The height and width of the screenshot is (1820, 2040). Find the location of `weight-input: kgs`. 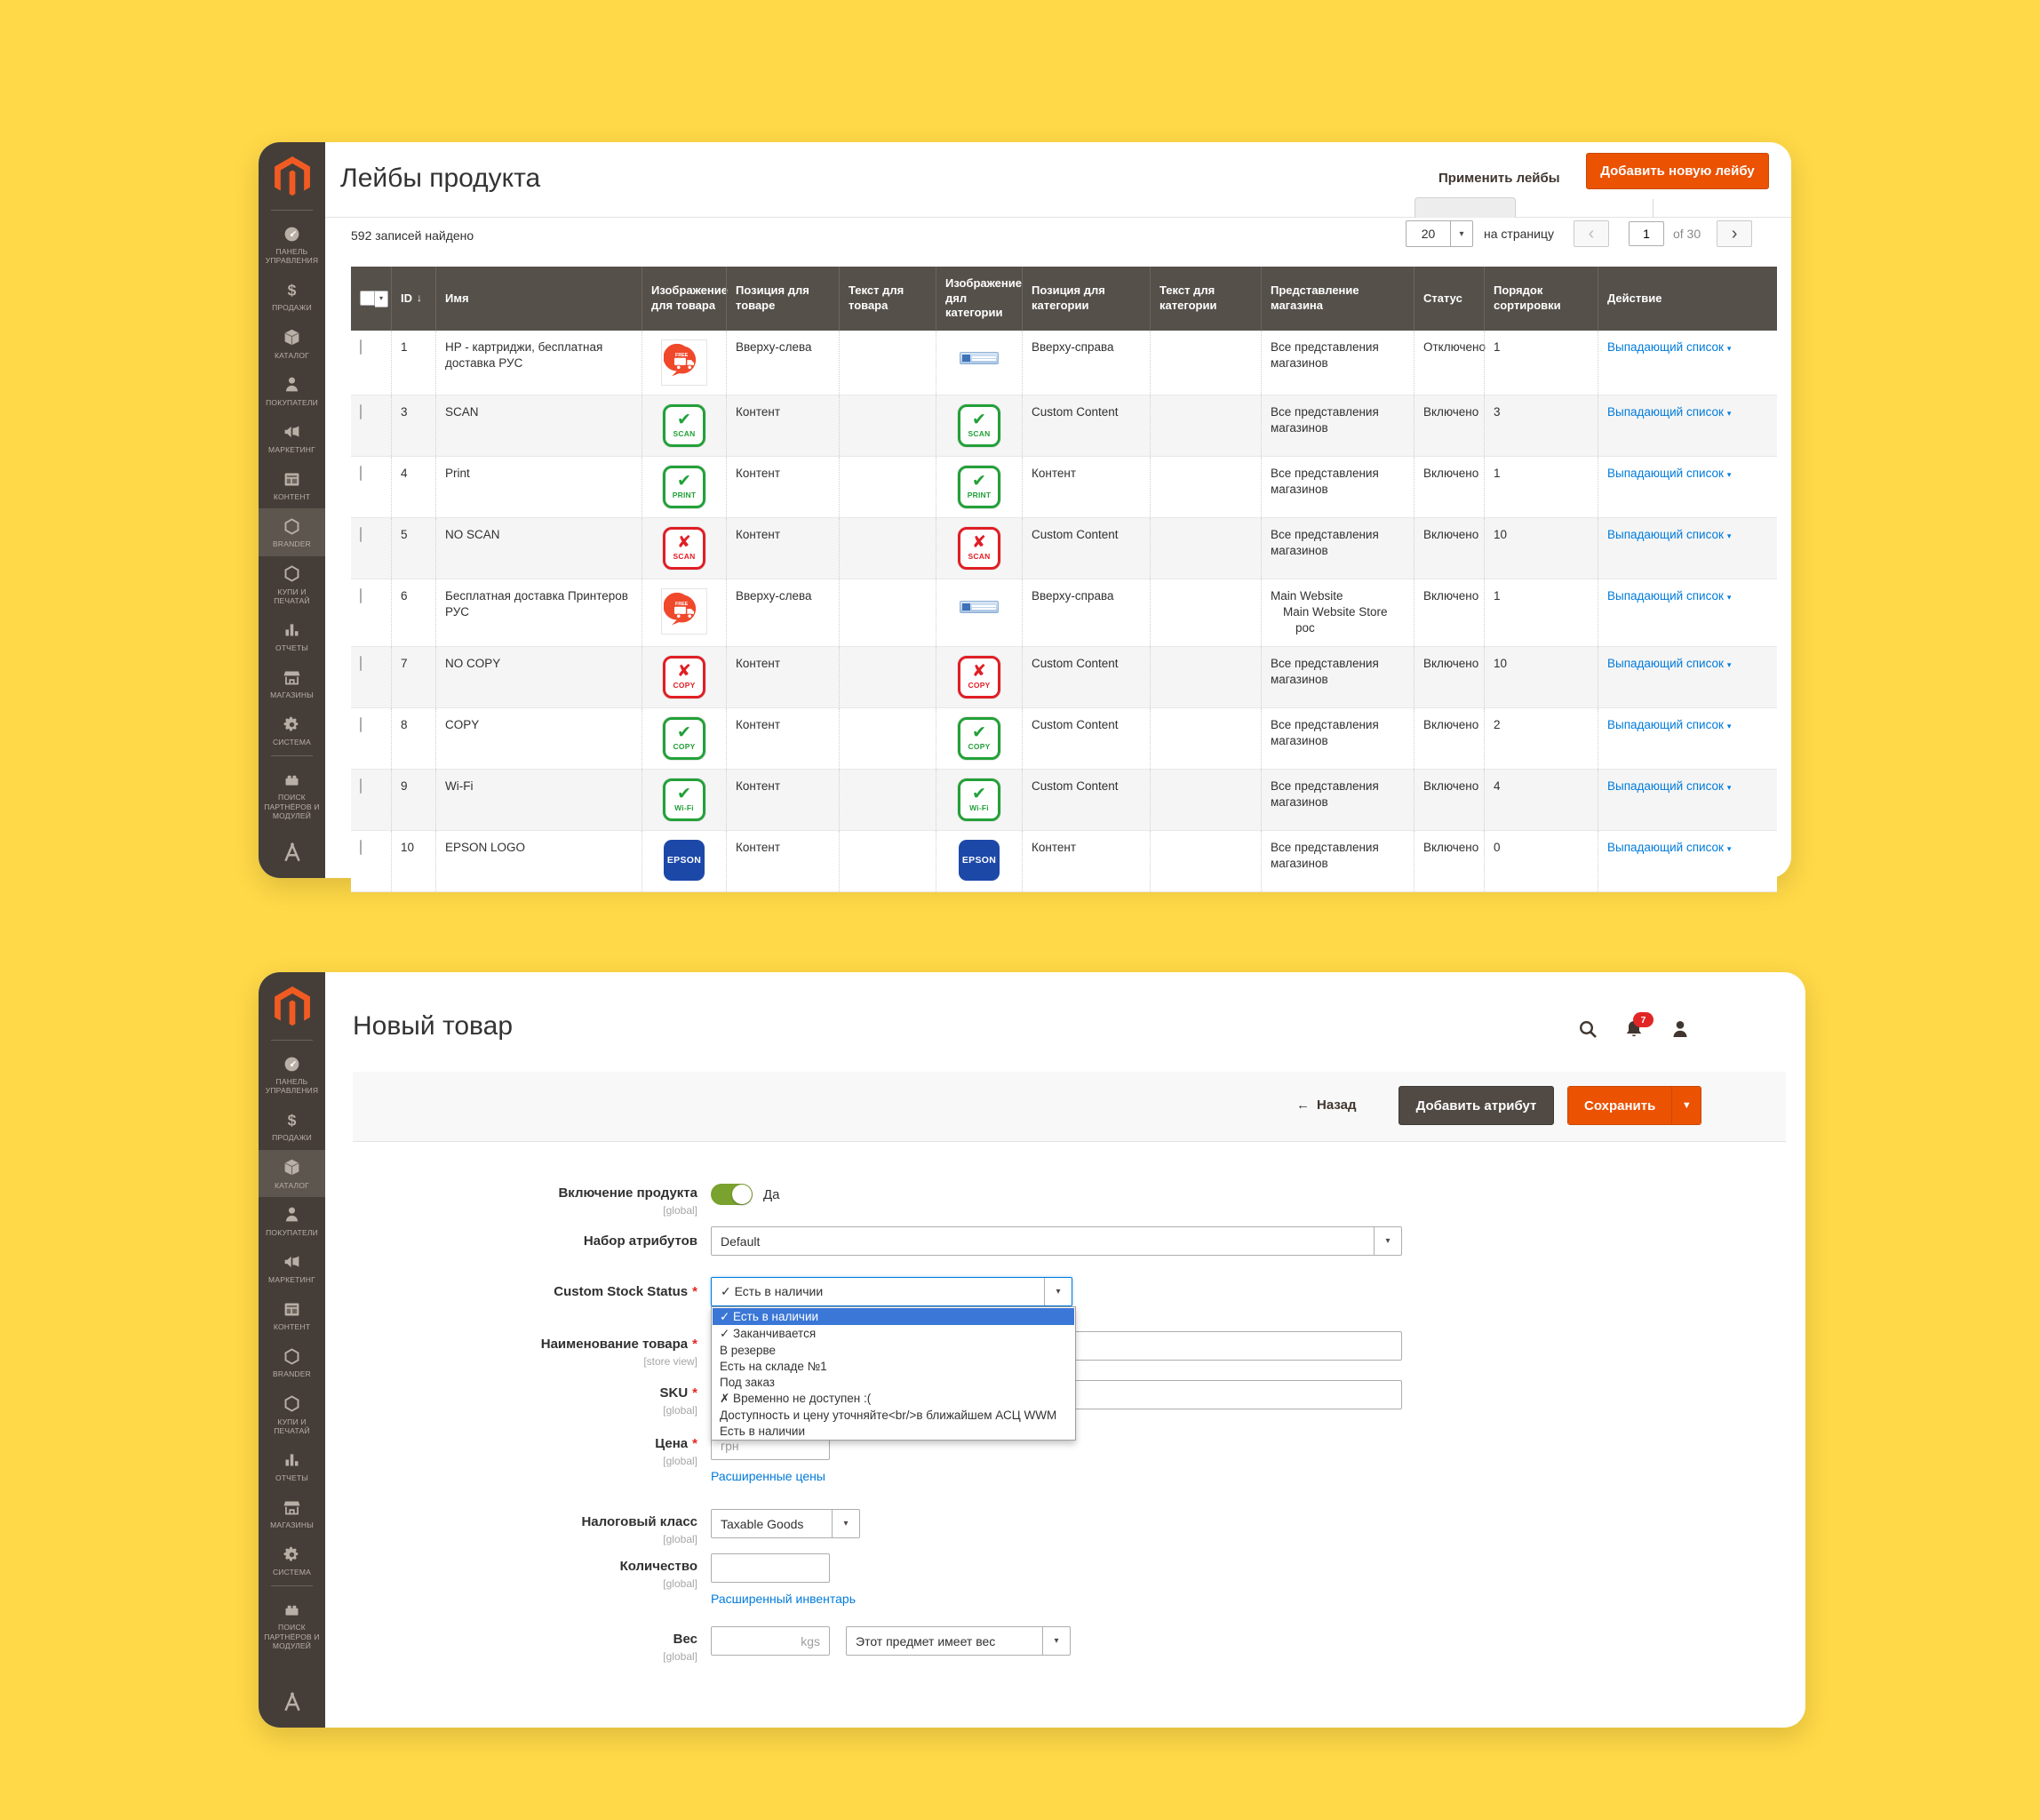

weight-input: kgs is located at coordinates (771, 1641).